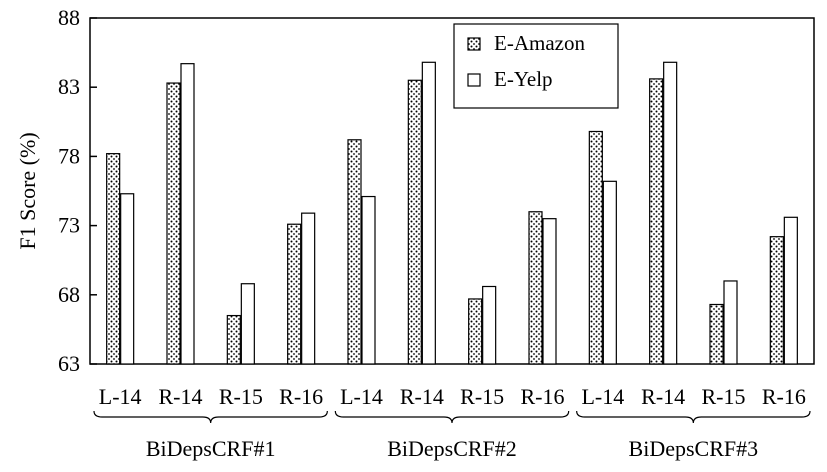 The height and width of the screenshot is (472, 827). I want to click on y-tick-label: 83, so click(69, 86).